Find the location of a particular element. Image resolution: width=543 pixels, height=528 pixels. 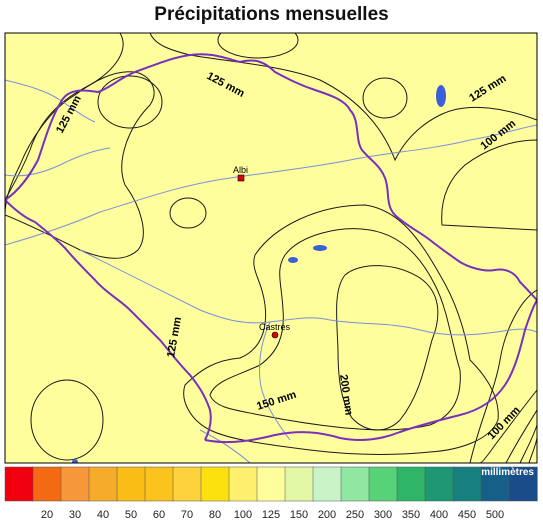

legend-tick-label: 100 is located at coordinates (243, 515).